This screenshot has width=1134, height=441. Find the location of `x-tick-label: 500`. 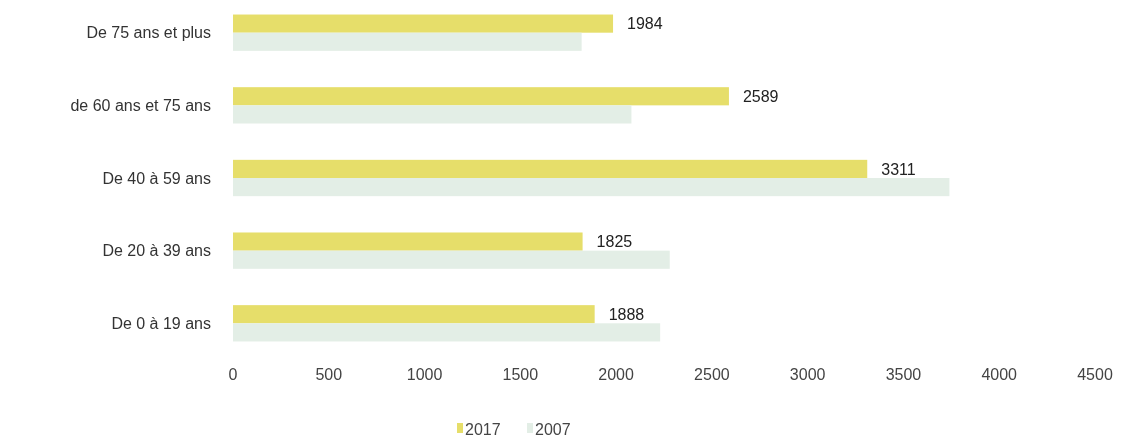

x-tick-label: 500 is located at coordinates (329, 374).